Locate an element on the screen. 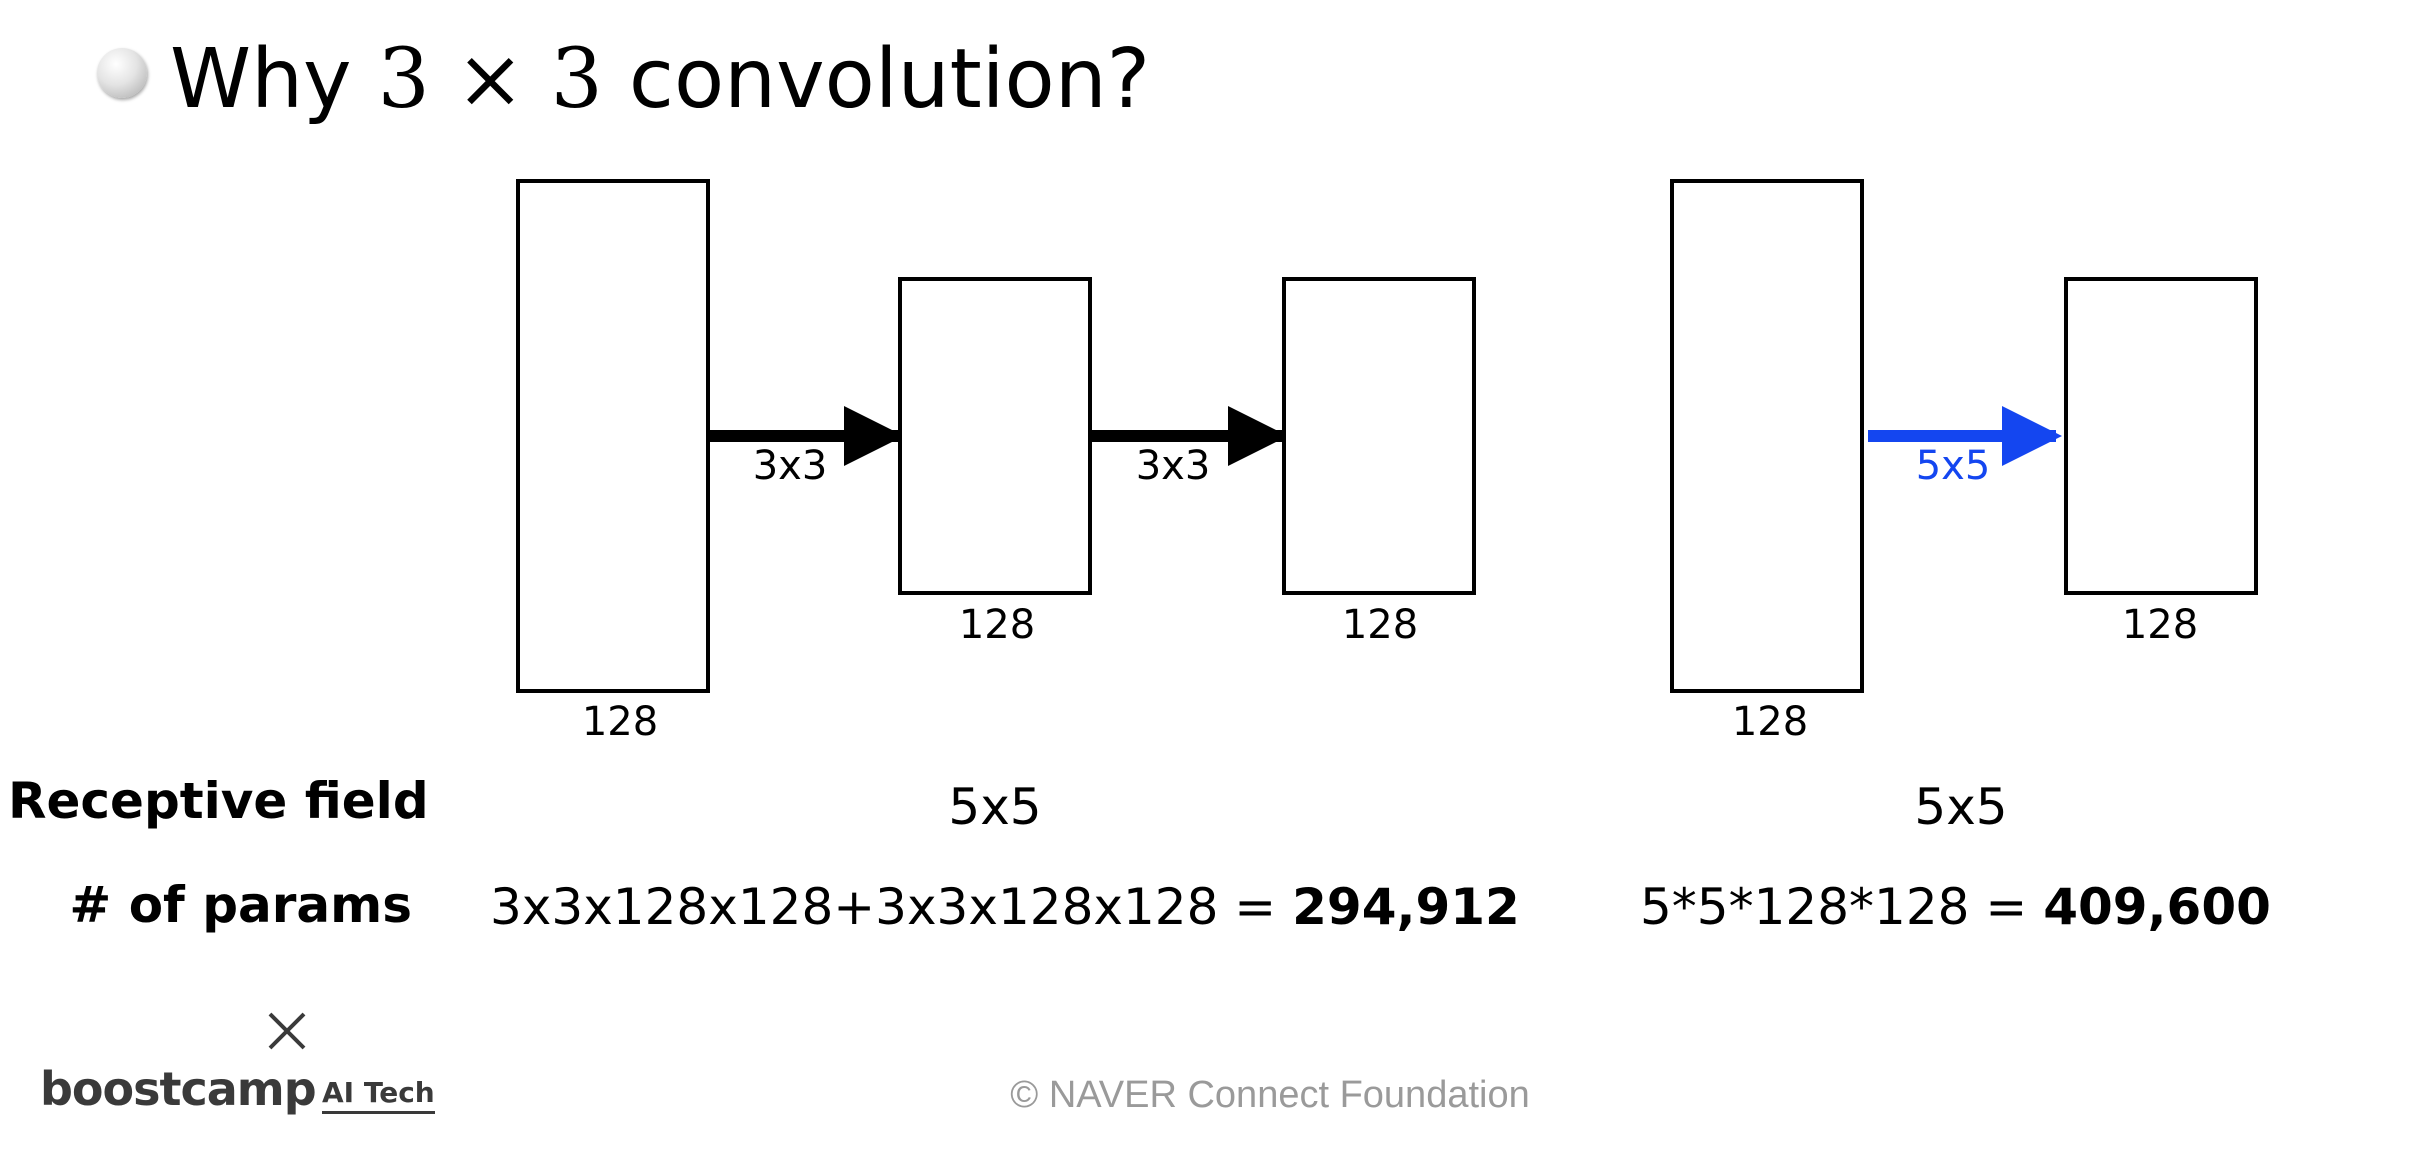  output-feature-map-box-5x5 is located at coordinates (2161, 436).